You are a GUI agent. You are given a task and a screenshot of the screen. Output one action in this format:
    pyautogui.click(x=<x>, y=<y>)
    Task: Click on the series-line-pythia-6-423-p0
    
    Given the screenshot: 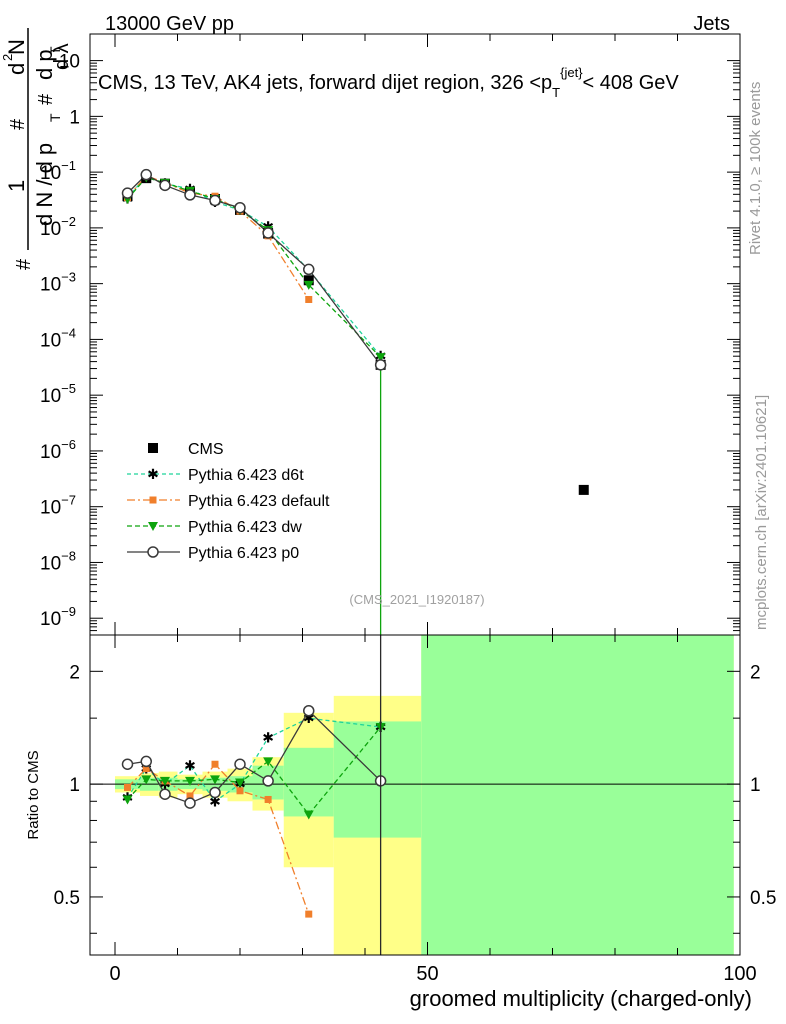 What is the action you would take?
    pyautogui.click(x=254, y=269)
    